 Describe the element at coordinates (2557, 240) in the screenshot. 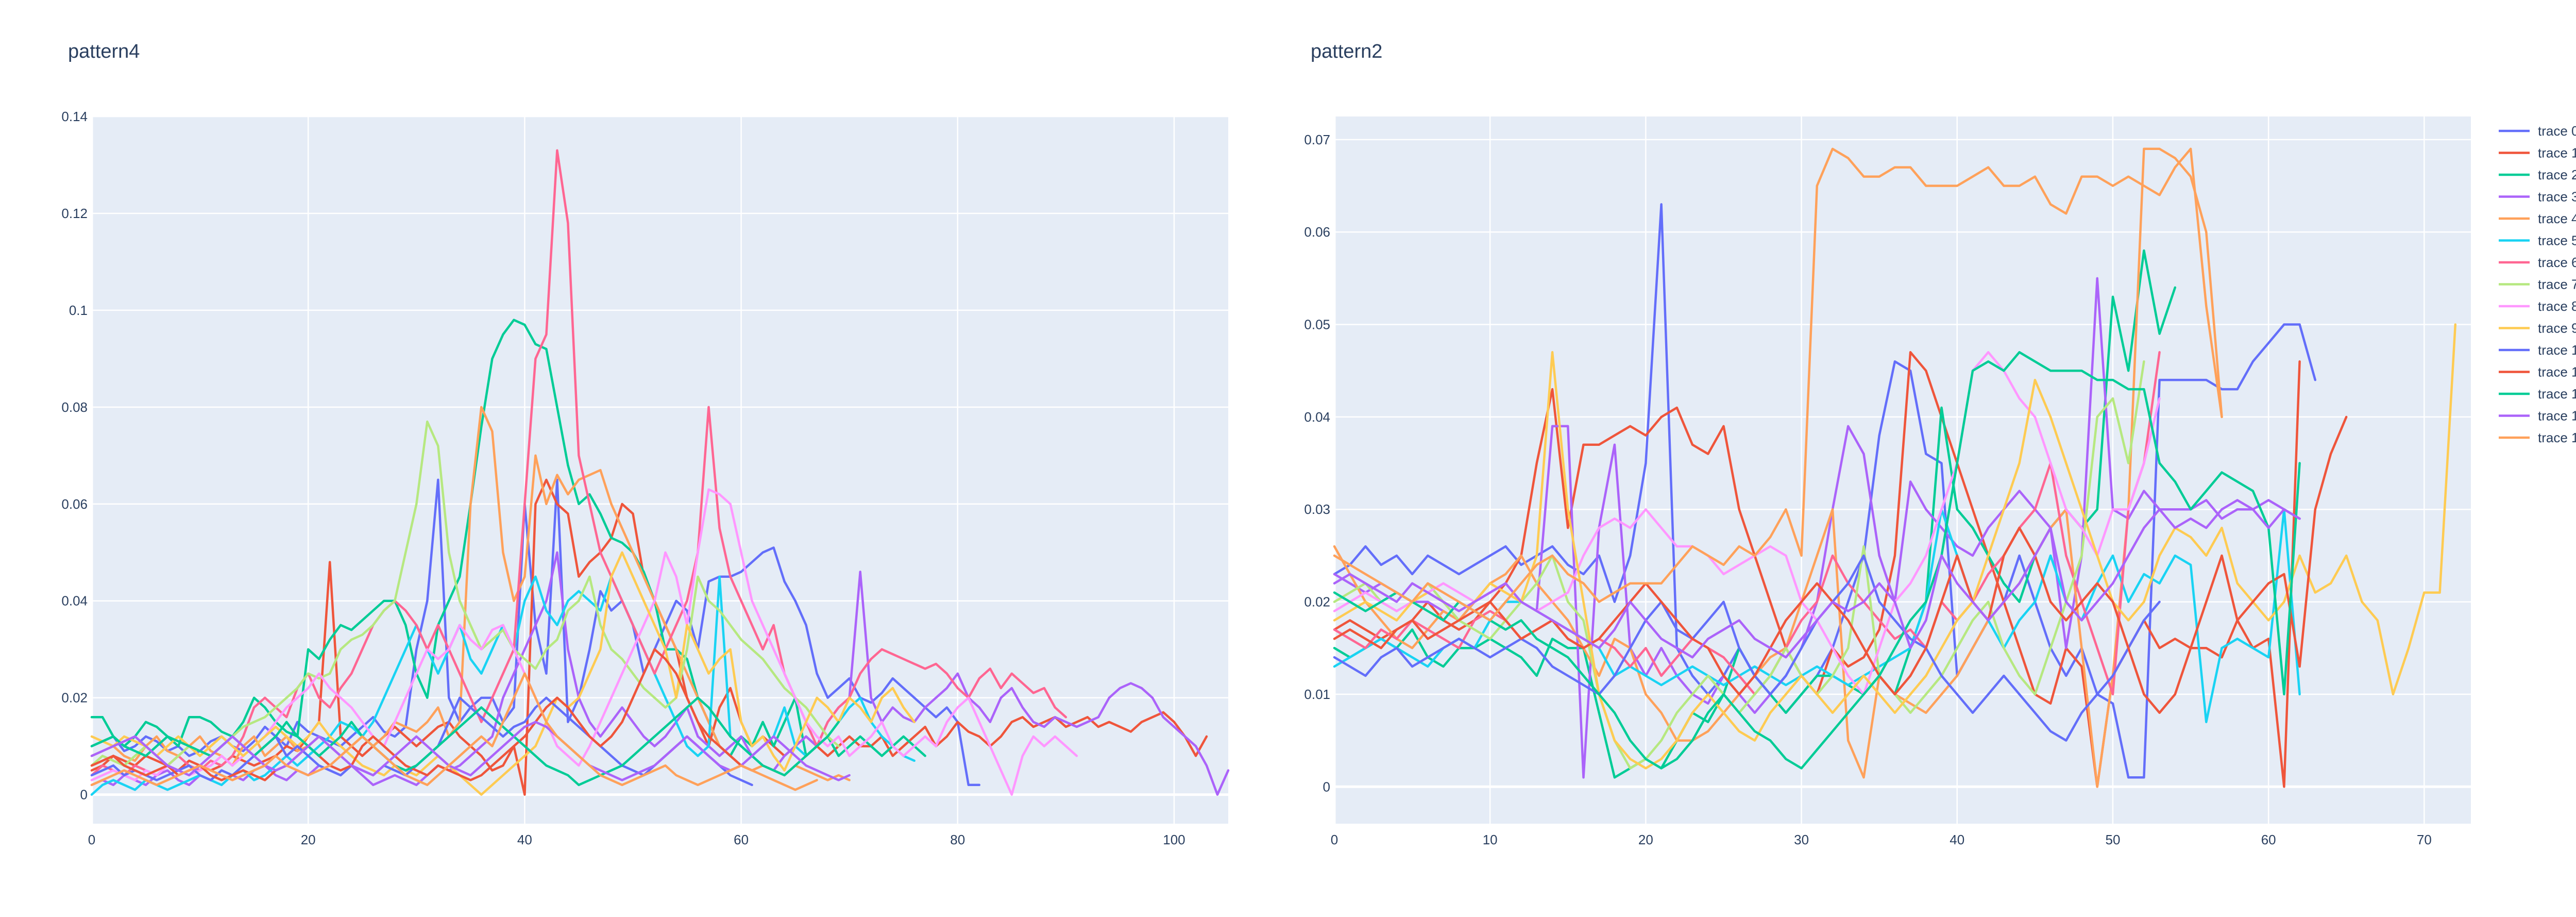

I see `legend-label: trace 5` at that location.